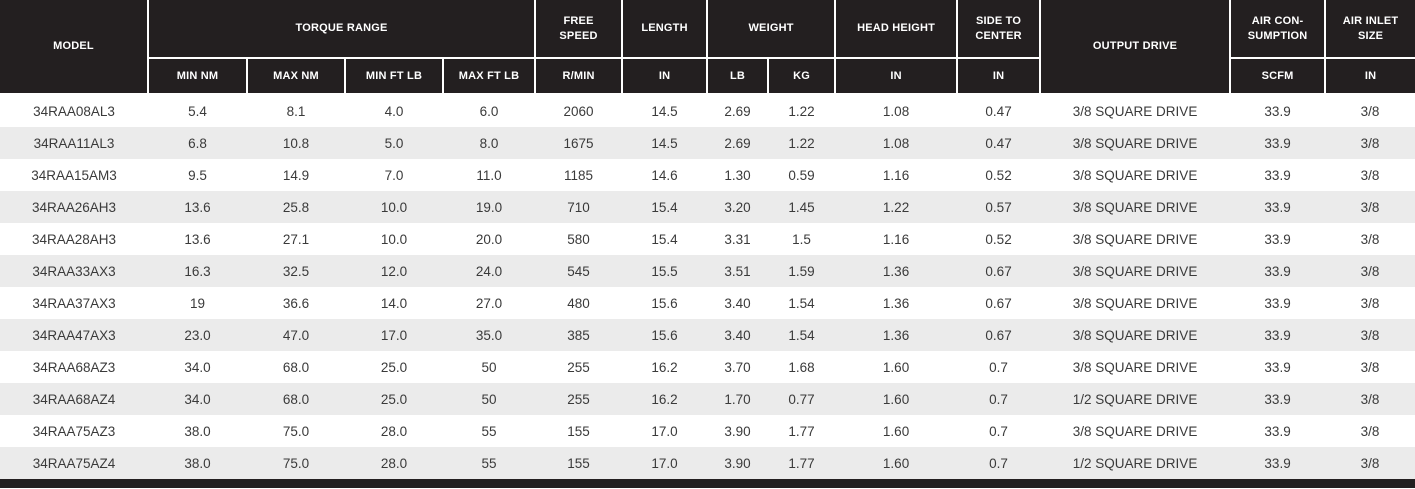 This screenshot has height=489, width=1415. Describe the element at coordinates (296, 76) in the screenshot. I see `subheader-max-nm: MAX NM` at that location.